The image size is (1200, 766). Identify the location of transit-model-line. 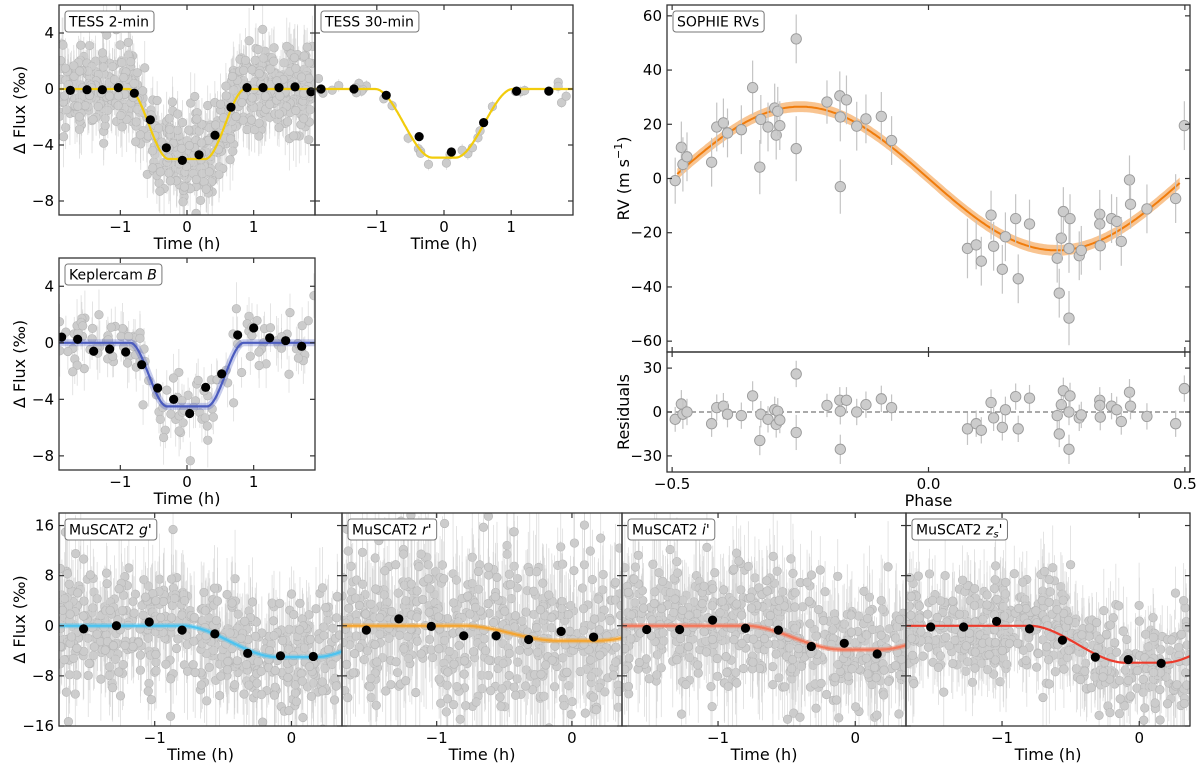
(200, 641).